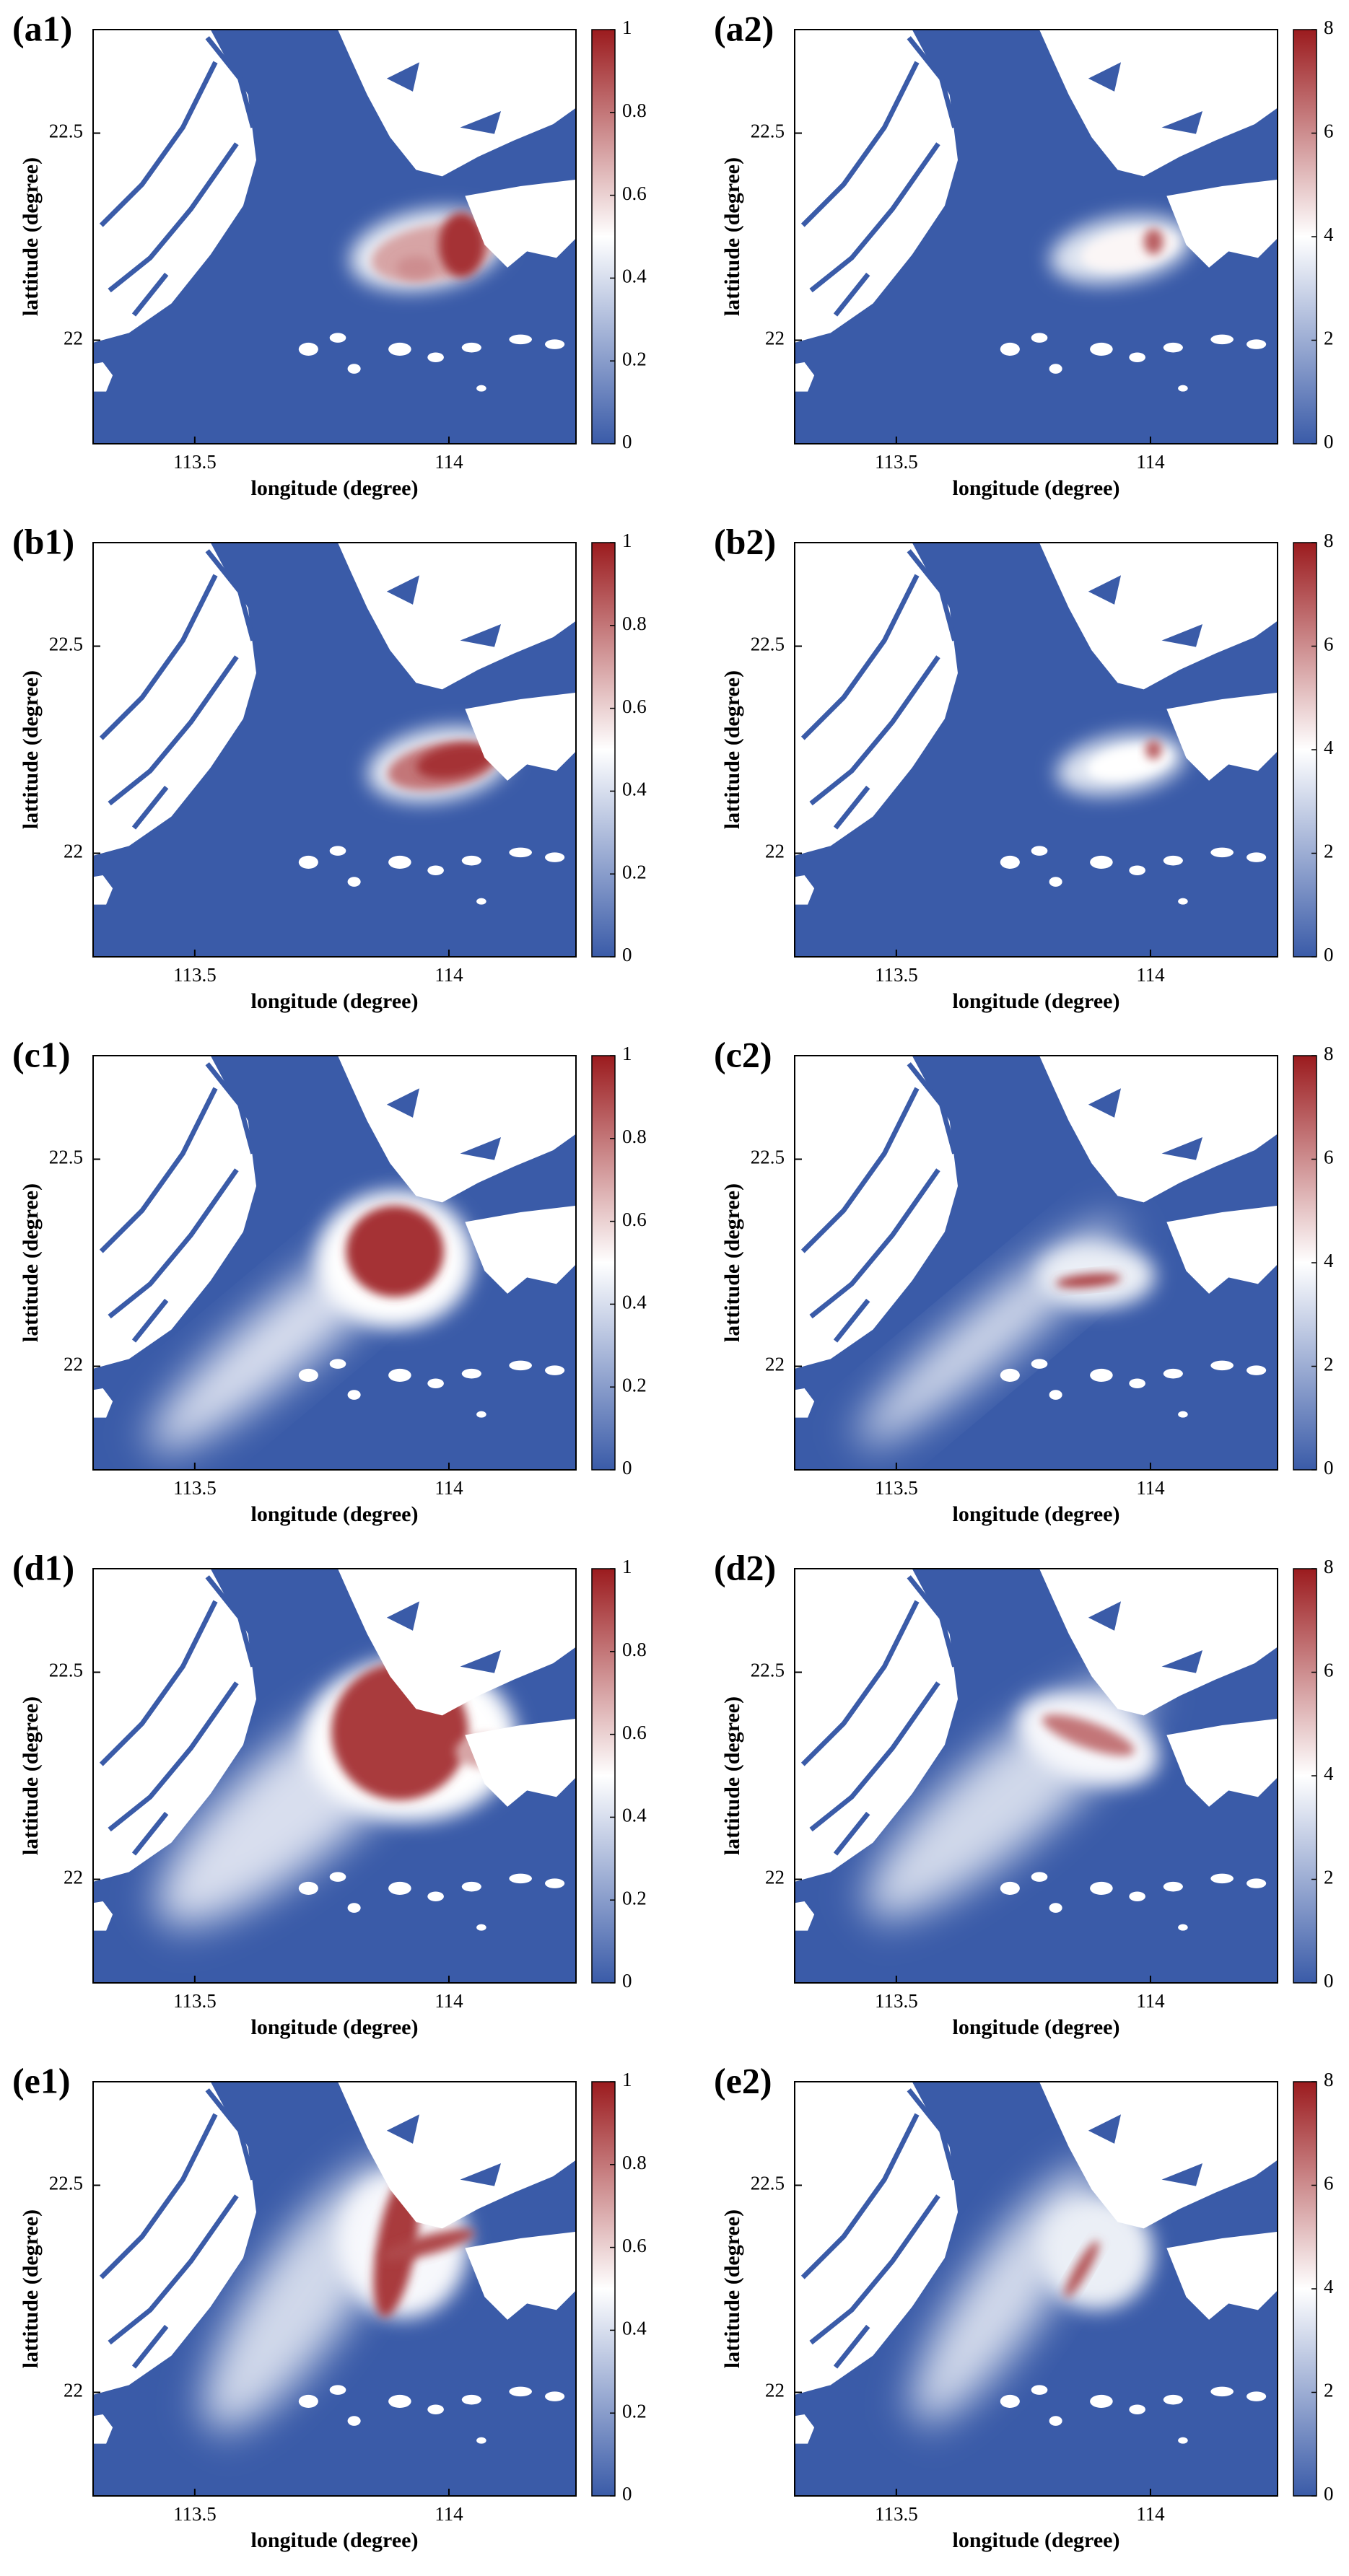 Image resolution: width=1349 pixels, height=2576 pixels. Describe the element at coordinates (635, 2328) in the screenshot. I see `colorbar-tick-label: 0.4` at that location.